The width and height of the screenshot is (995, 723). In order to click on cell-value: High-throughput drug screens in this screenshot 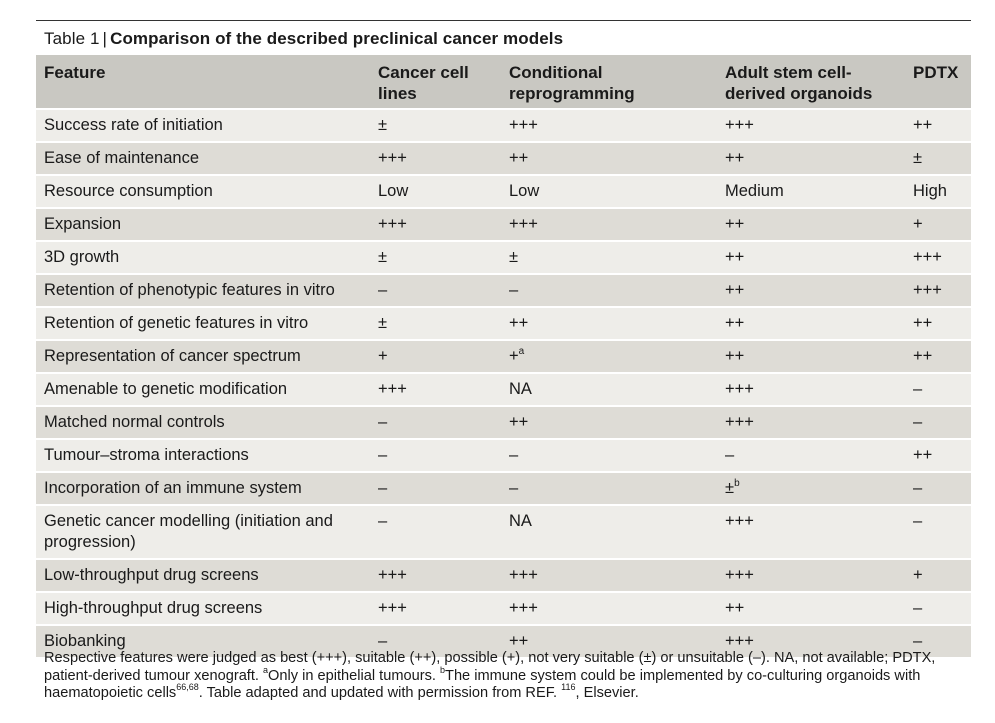, I will do `click(153, 608)`.